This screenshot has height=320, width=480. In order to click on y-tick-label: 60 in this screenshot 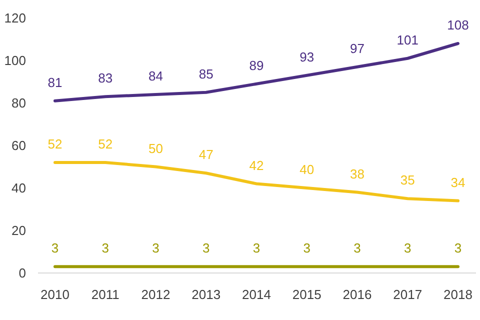, I will do `click(19, 146)`.